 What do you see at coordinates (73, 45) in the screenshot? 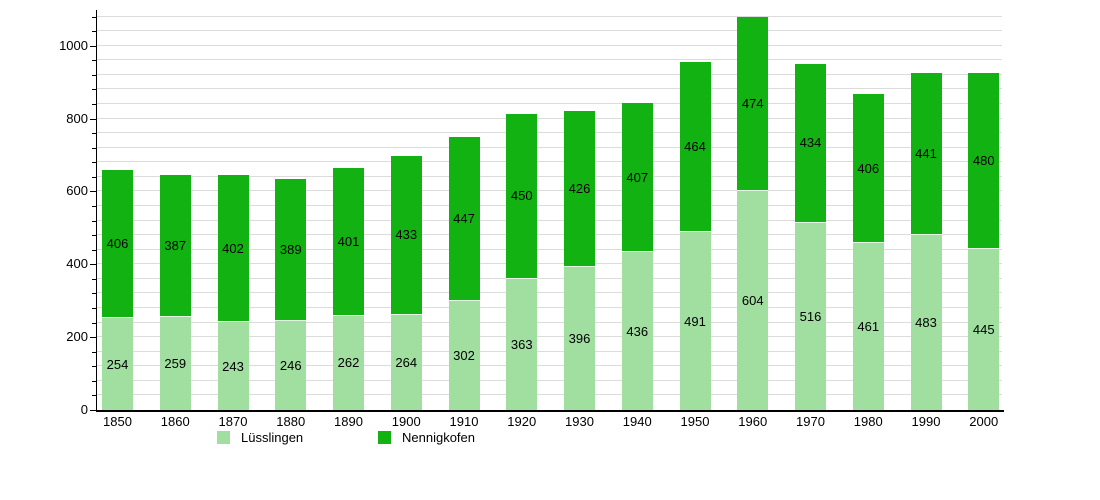
I see `y-axis-label-1000: 1000` at bounding box center [73, 45].